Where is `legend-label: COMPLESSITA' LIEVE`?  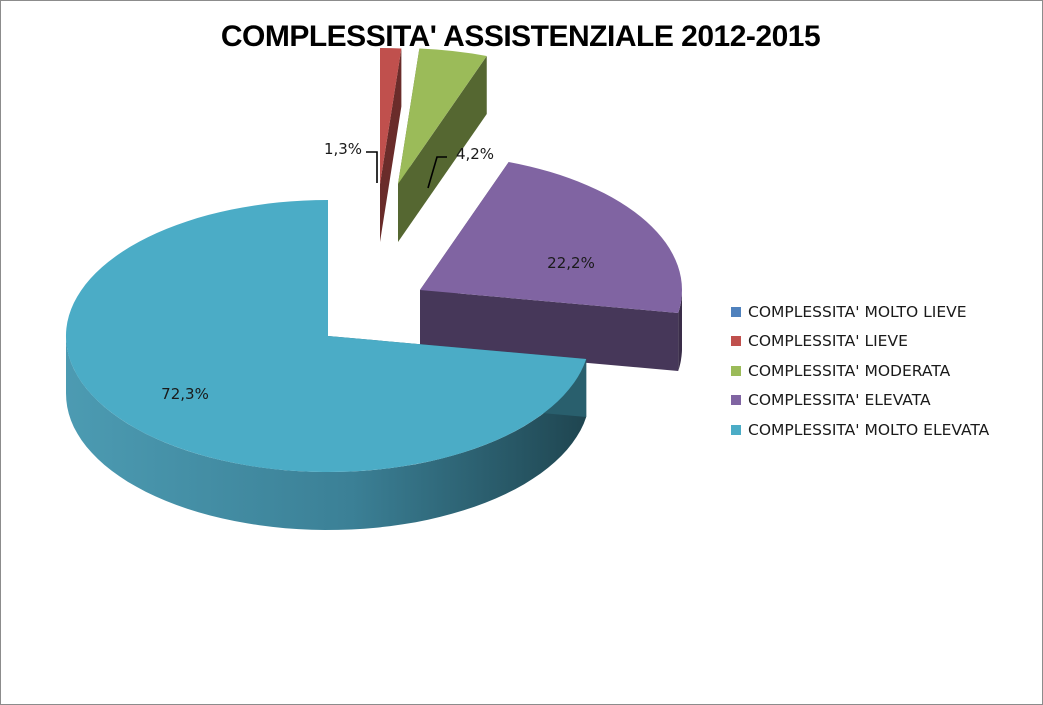
legend-label: COMPLESSITA' LIEVE is located at coordinates (828, 341).